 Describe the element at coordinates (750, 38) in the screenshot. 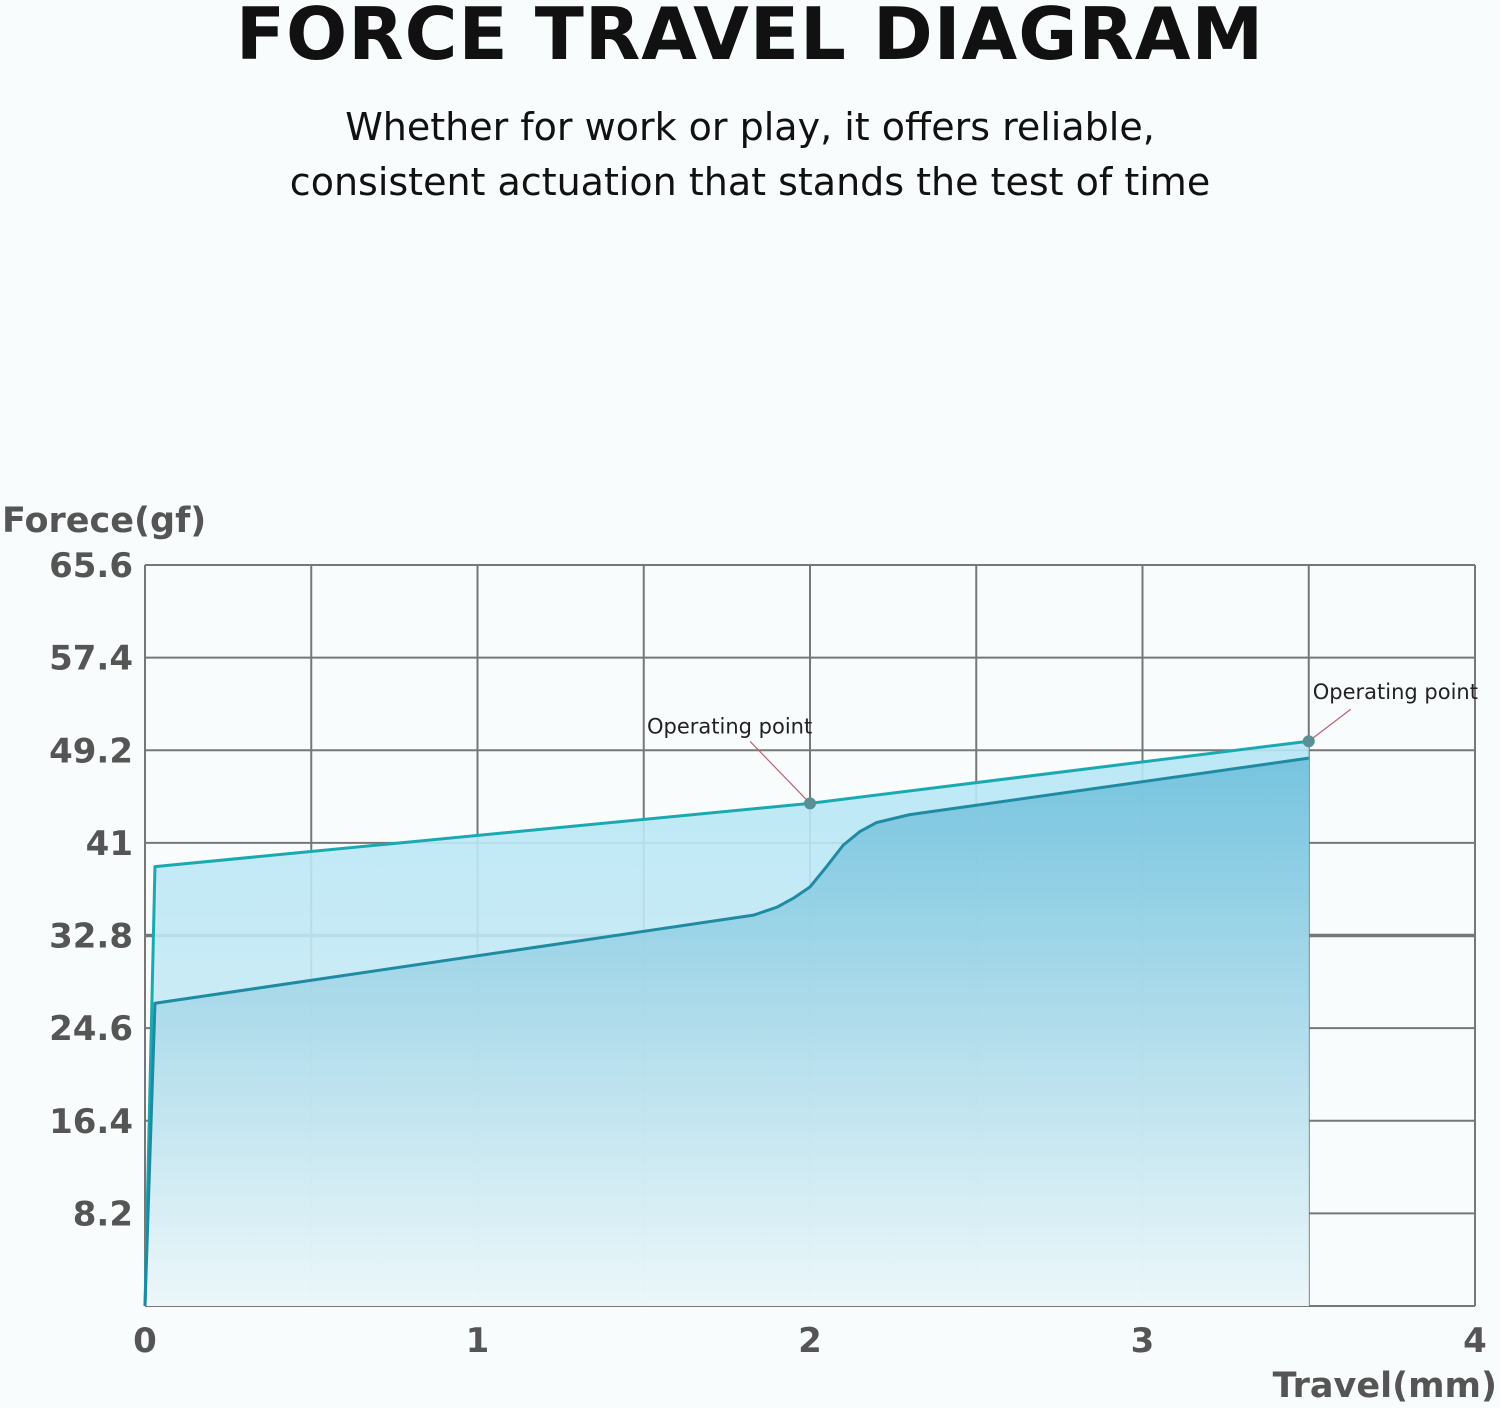

I see `page-title: FORCE TRAVEL DIAGRAM` at that location.